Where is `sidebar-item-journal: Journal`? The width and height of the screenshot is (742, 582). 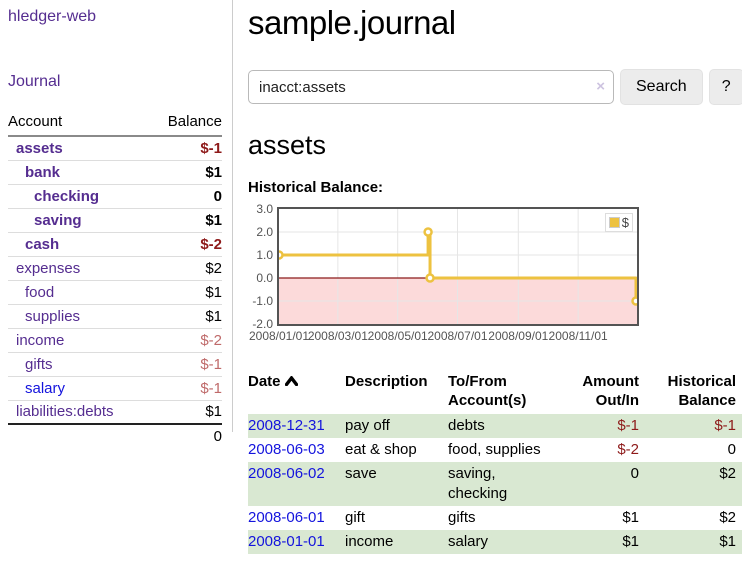
sidebar-item-journal: Journal is located at coordinates (34, 81).